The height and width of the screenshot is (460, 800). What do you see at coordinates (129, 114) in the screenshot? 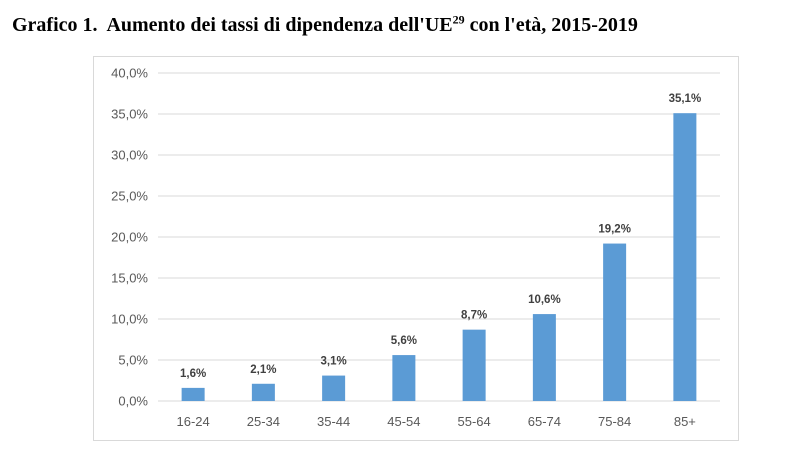
I see `y-tick-label: 35,0%` at bounding box center [129, 114].